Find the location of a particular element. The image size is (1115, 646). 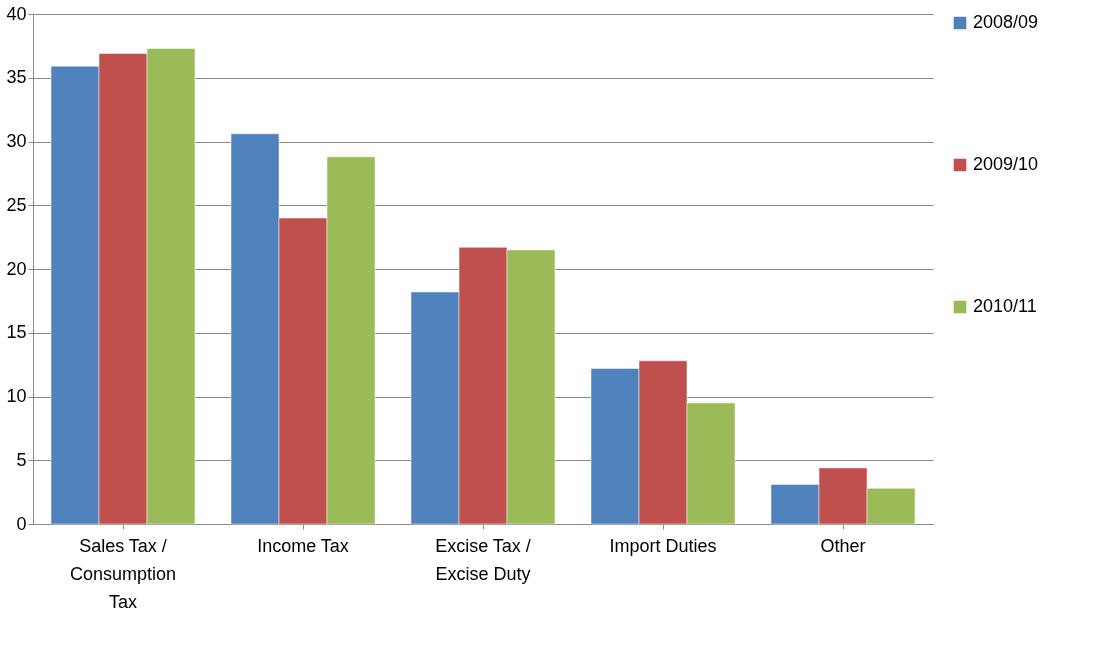

y-tick-label: 0 is located at coordinates (21, 523).